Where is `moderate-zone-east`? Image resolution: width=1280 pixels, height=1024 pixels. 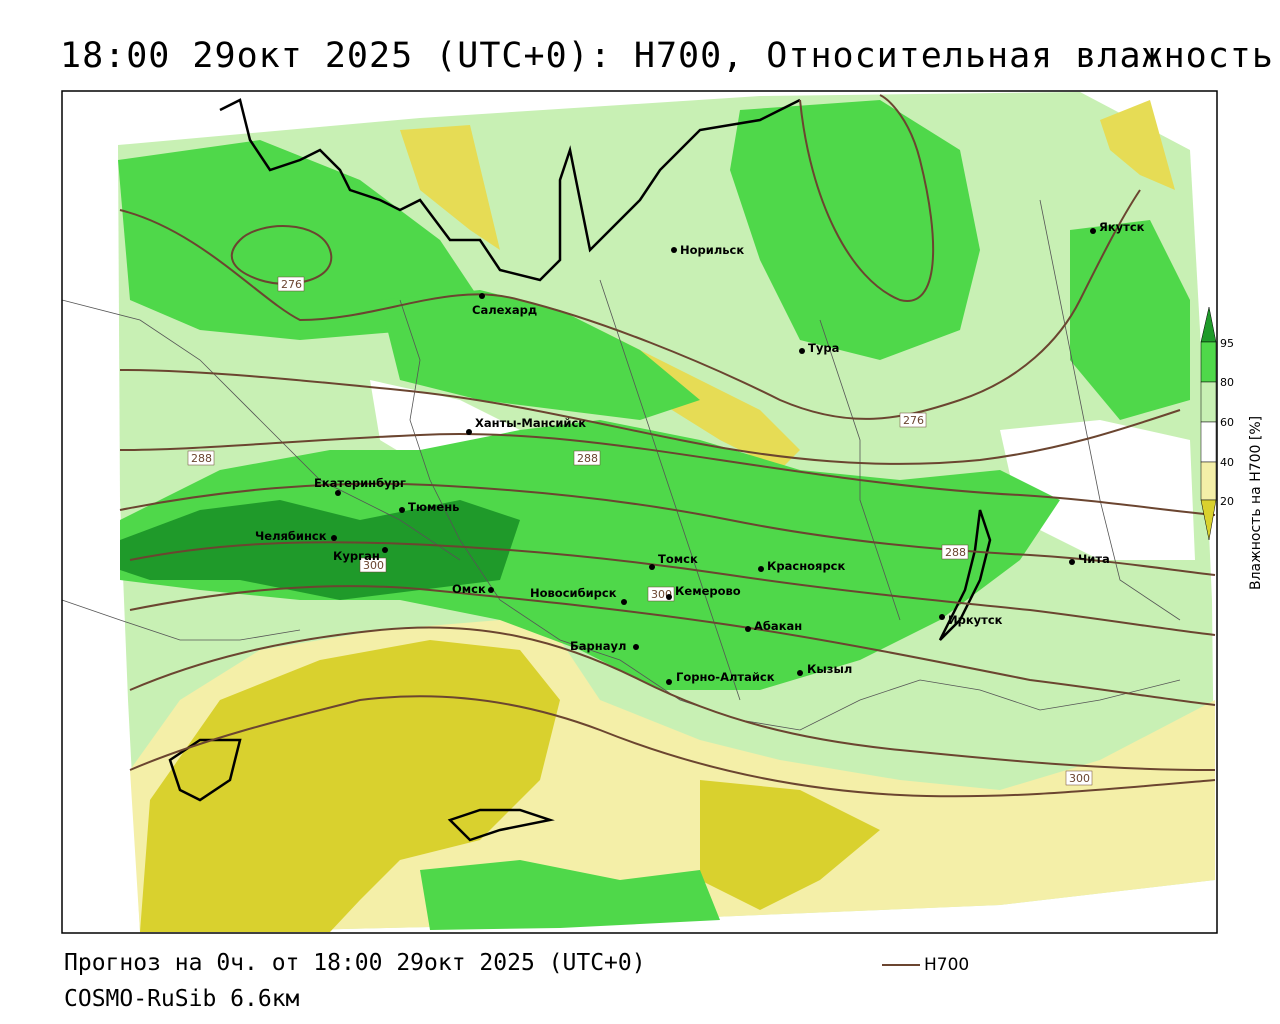 moderate-zone-east is located at coordinates (1097, 490).